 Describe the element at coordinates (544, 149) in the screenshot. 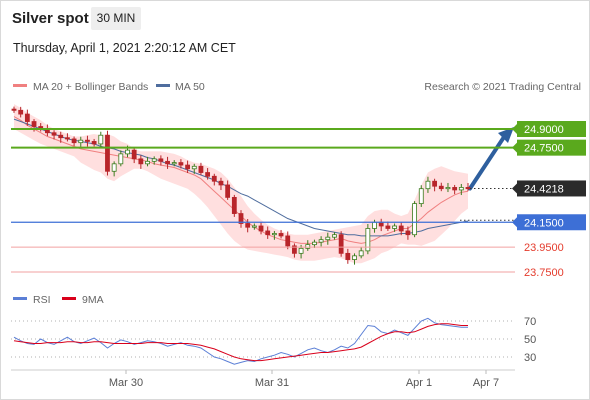

I see `level-label-1: 24.7500` at that location.